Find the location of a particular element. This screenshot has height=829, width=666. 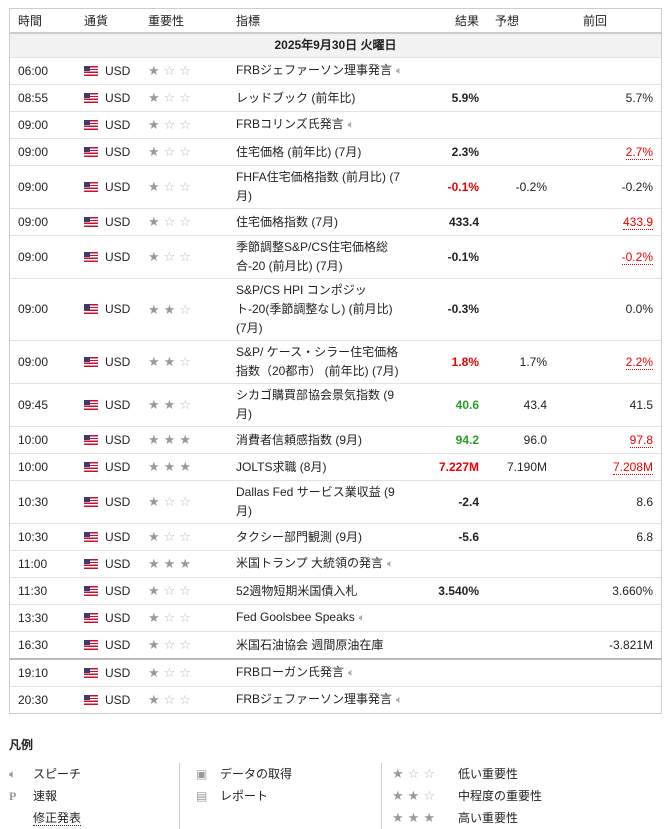

table-header: 時間 通貨 重要性 指標 結果 予想 前回 is located at coordinates (335, 21).